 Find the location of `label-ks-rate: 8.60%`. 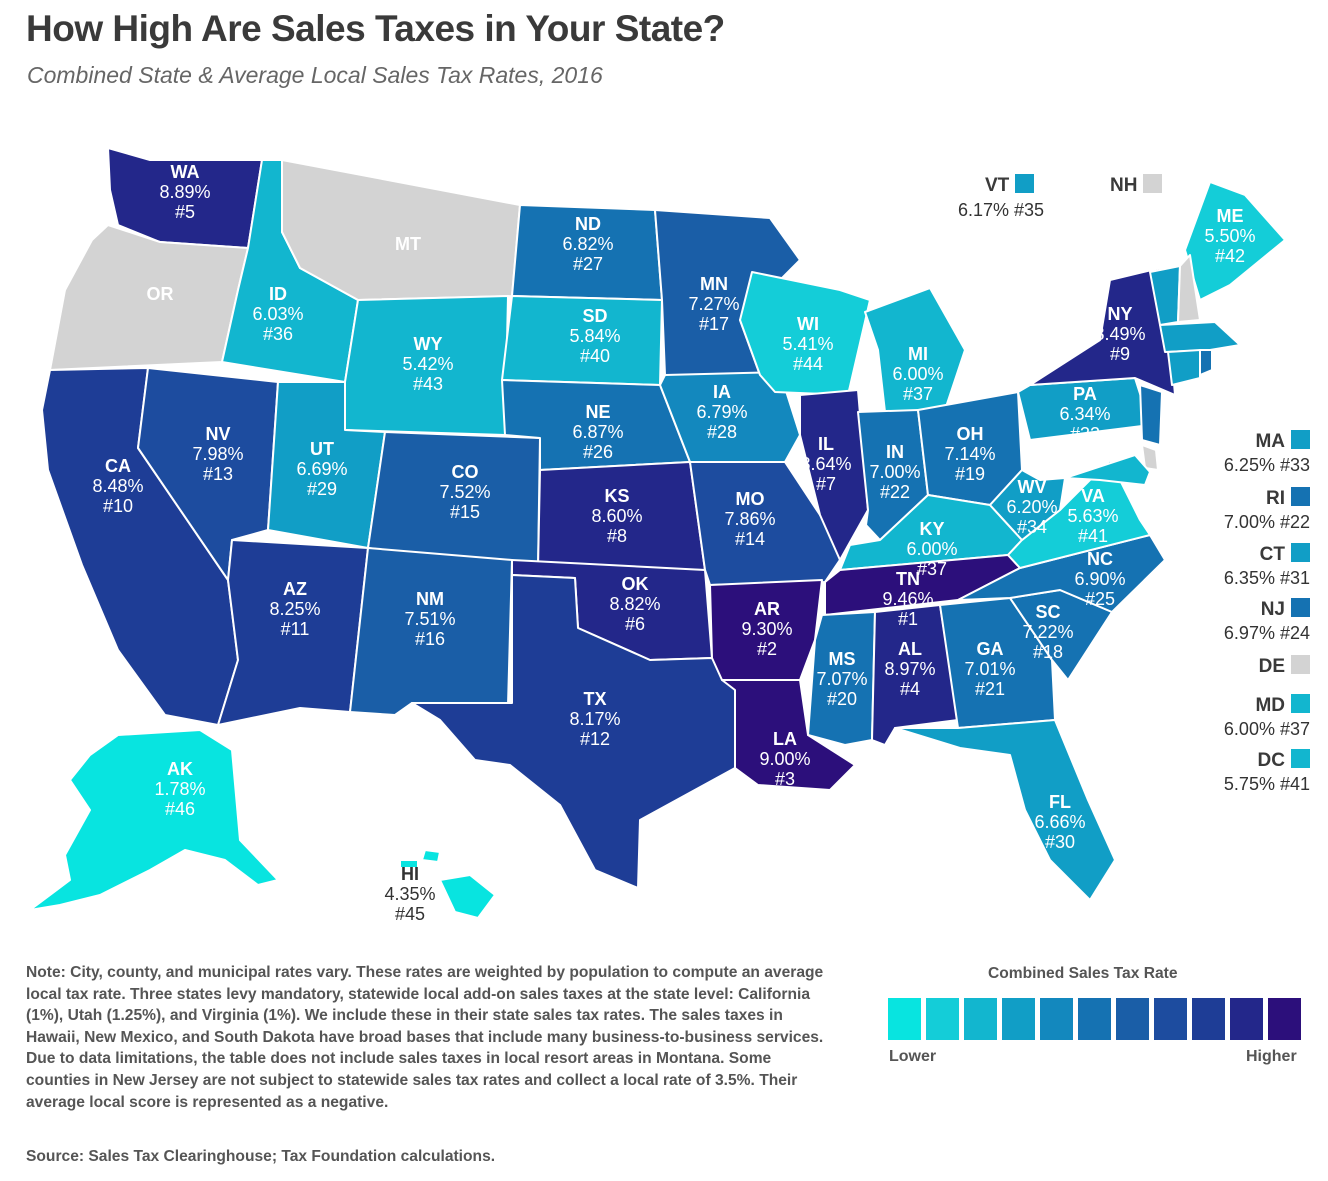

label-ks-rate: 8.60% is located at coordinates (616, 516).